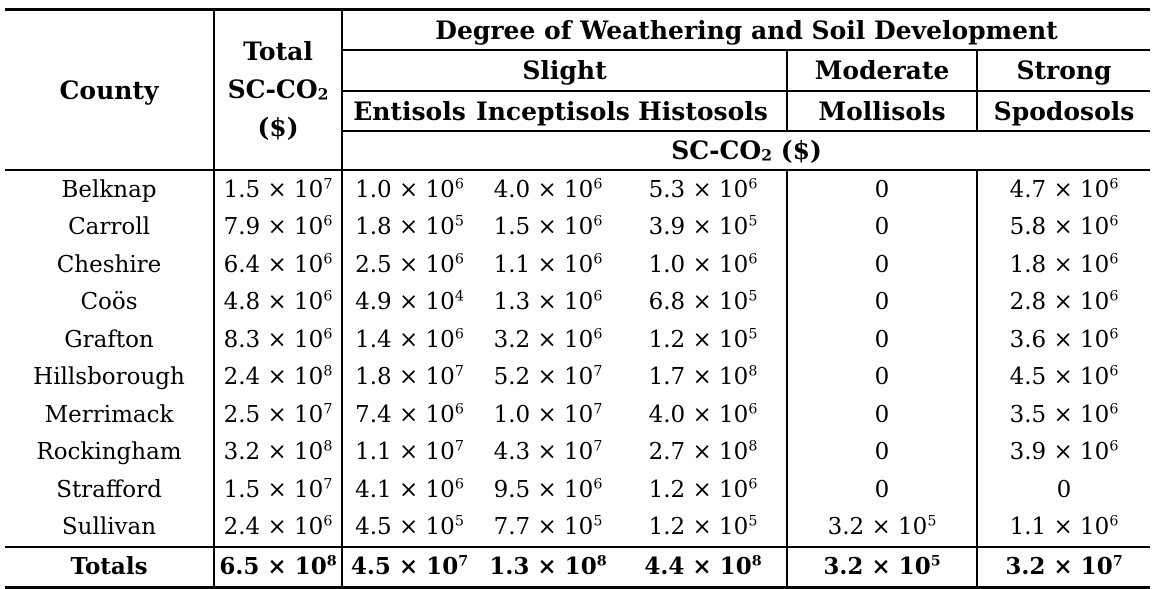 The height and width of the screenshot is (589, 1155). Describe the element at coordinates (278, 302) in the screenshot. I see `value-cell: 4.8 × 106` at that location.